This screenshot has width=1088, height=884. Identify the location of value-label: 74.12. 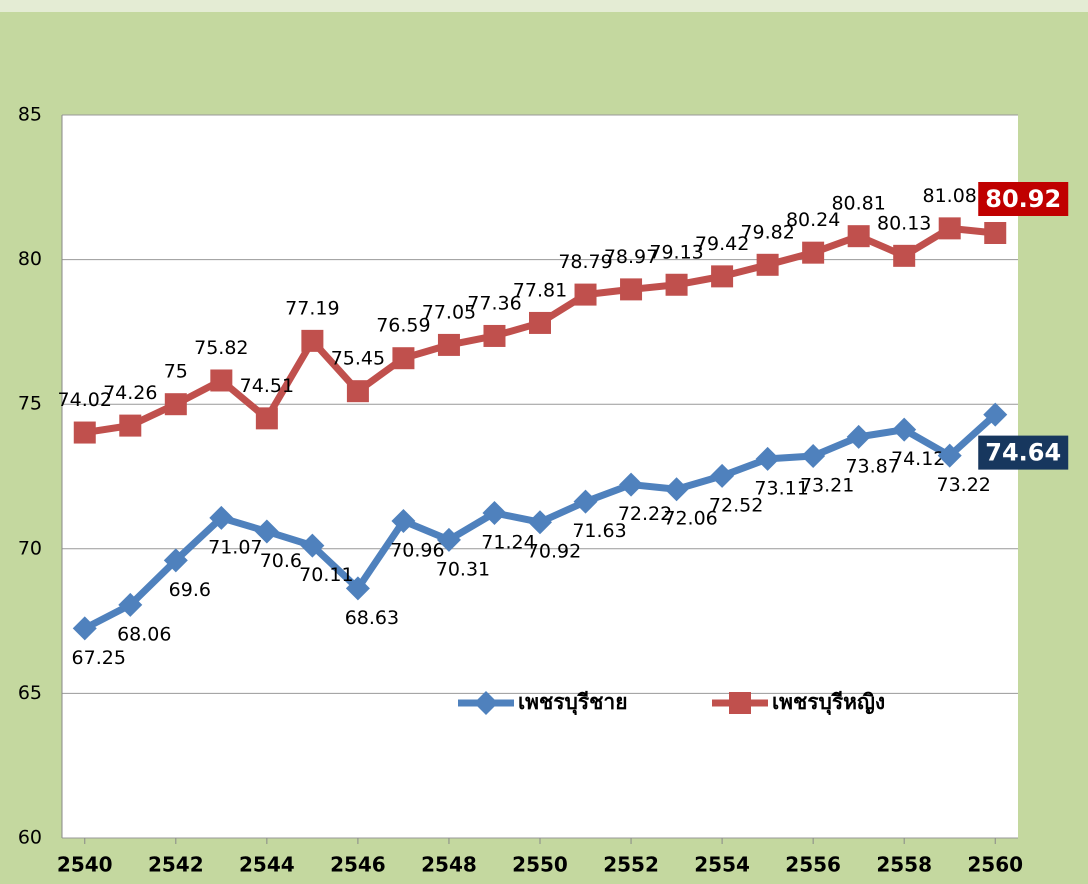
(918, 459).